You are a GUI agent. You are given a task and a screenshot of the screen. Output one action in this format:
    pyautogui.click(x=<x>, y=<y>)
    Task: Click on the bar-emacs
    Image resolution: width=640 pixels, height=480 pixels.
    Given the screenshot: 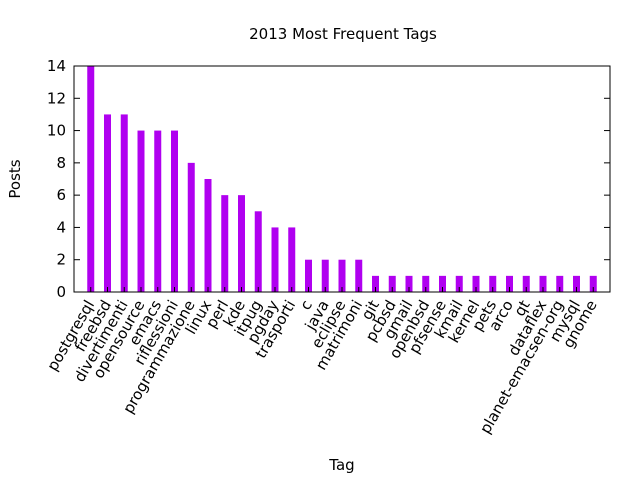 What is the action you would take?
    pyautogui.click(x=158, y=211)
    